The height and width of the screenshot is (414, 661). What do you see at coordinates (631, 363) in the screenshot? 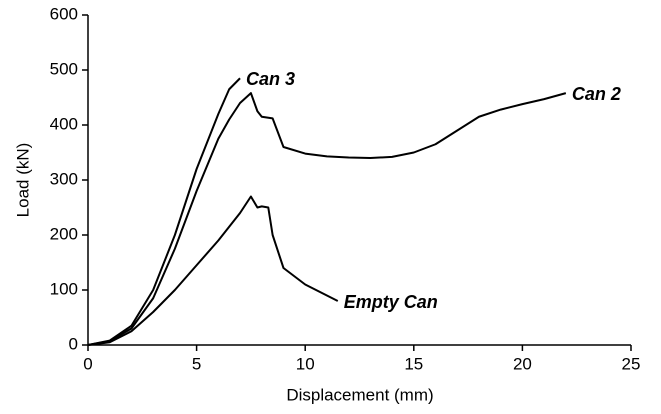
I see `x-tick-label: 25` at bounding box center [631, 363].